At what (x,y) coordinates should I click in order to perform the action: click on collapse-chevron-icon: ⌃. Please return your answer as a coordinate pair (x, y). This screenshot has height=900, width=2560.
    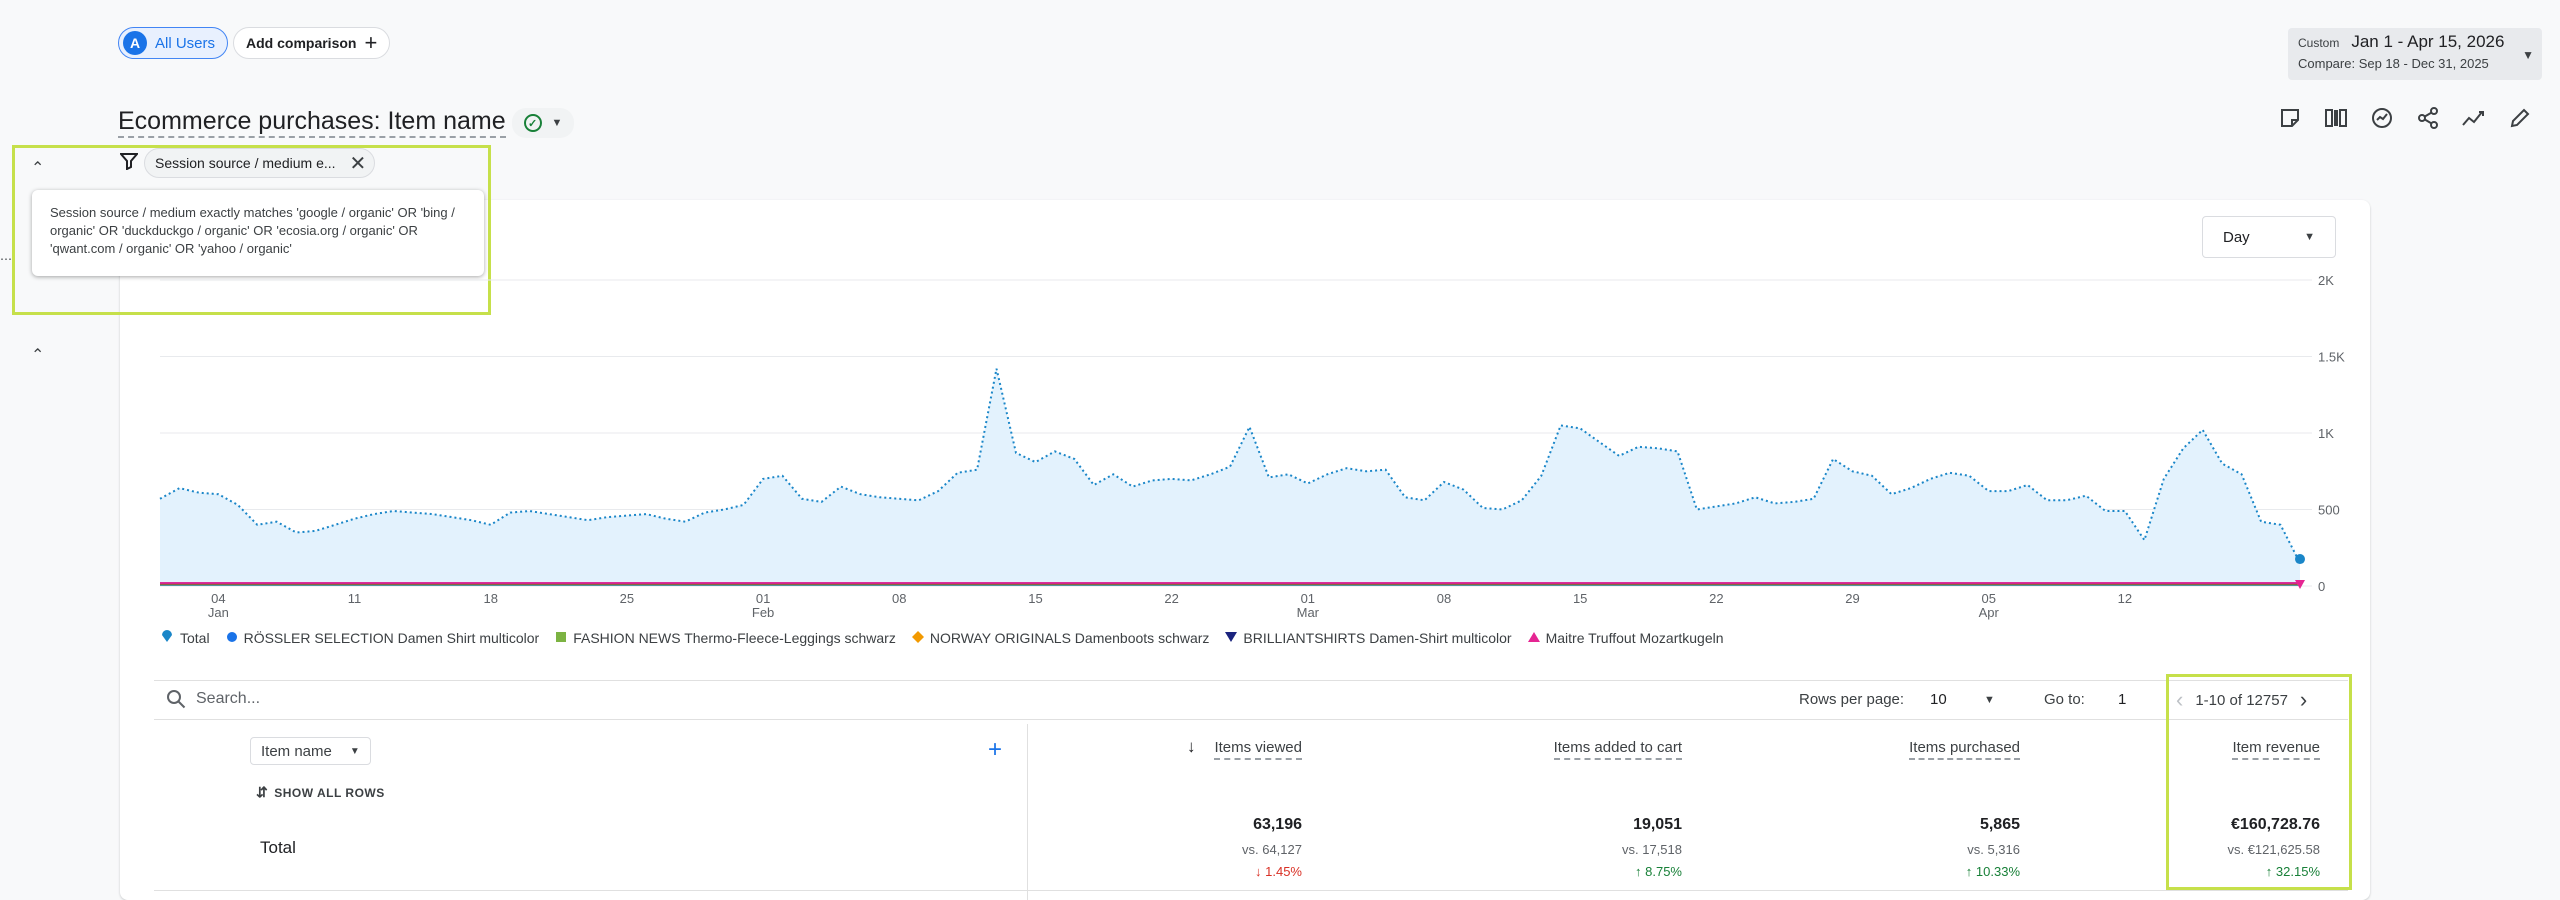
    Looking at the image, I should click on (38, 168).